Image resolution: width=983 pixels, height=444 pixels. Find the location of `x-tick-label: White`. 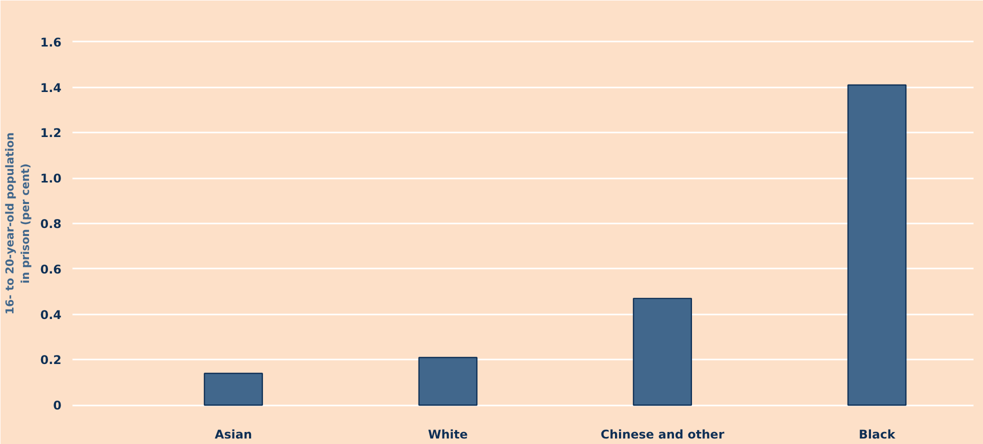

x-tick-label: White is located at coordinates (448, 435).